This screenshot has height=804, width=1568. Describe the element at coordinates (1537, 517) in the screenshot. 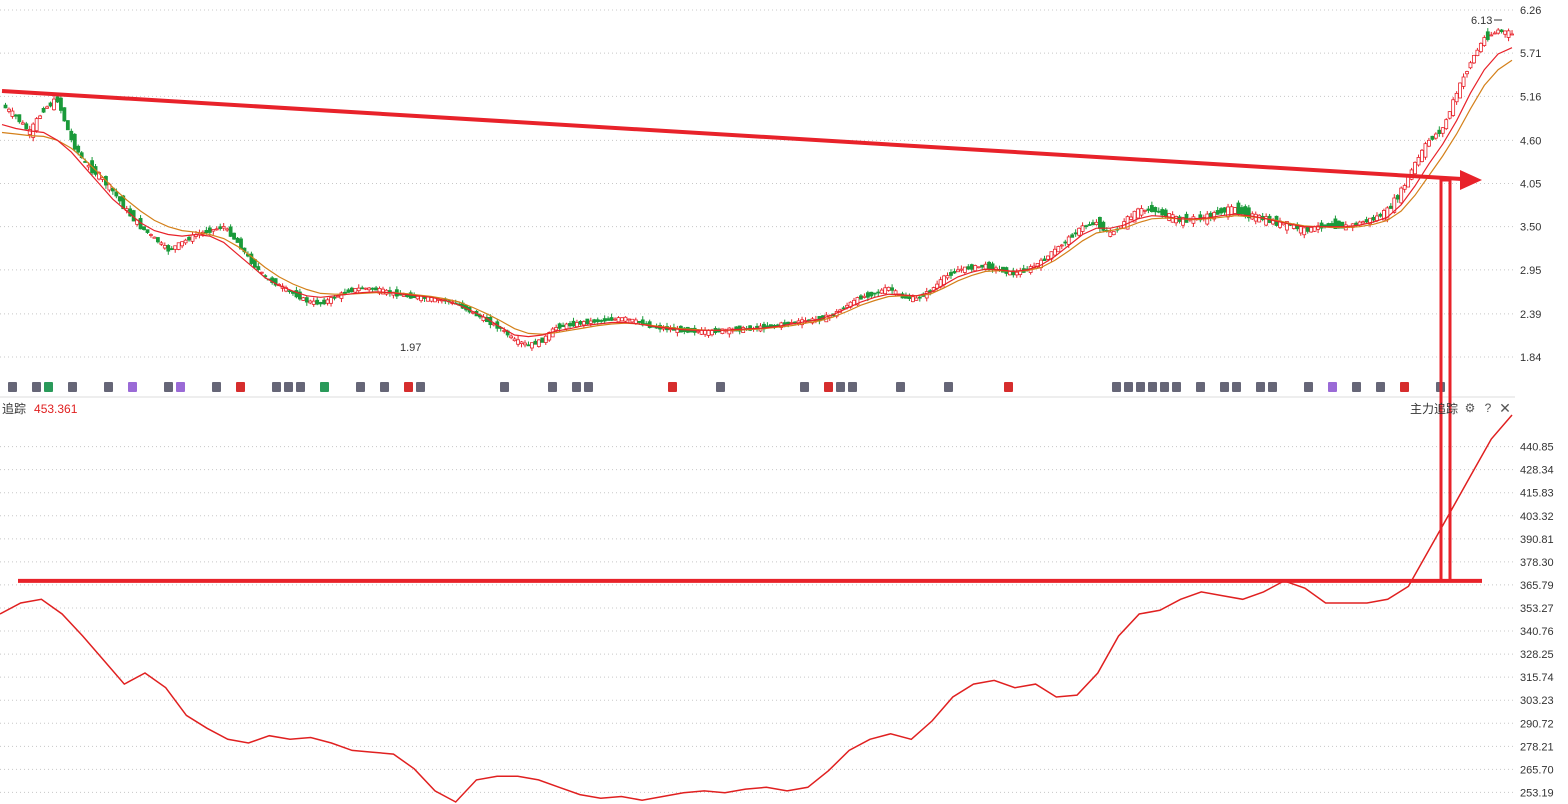

I see `y-tick-label: 403.32` at that location.